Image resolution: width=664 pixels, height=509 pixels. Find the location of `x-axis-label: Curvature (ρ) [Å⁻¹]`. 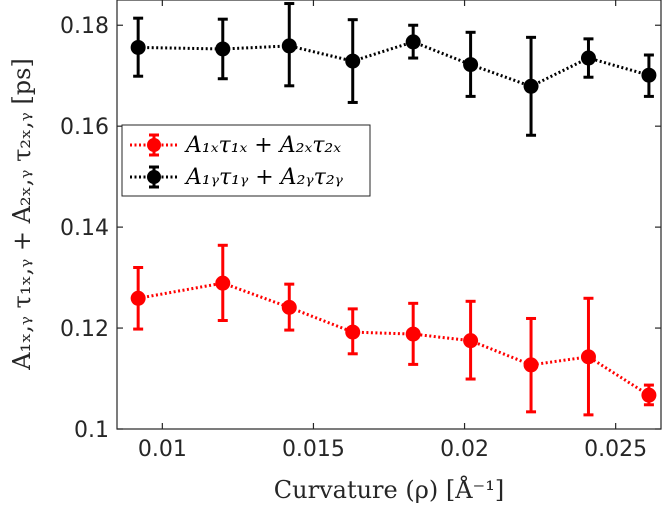

x-axis-label: Curvature (ρ) [Å⁻¹] is located at coordinates (389, 489).